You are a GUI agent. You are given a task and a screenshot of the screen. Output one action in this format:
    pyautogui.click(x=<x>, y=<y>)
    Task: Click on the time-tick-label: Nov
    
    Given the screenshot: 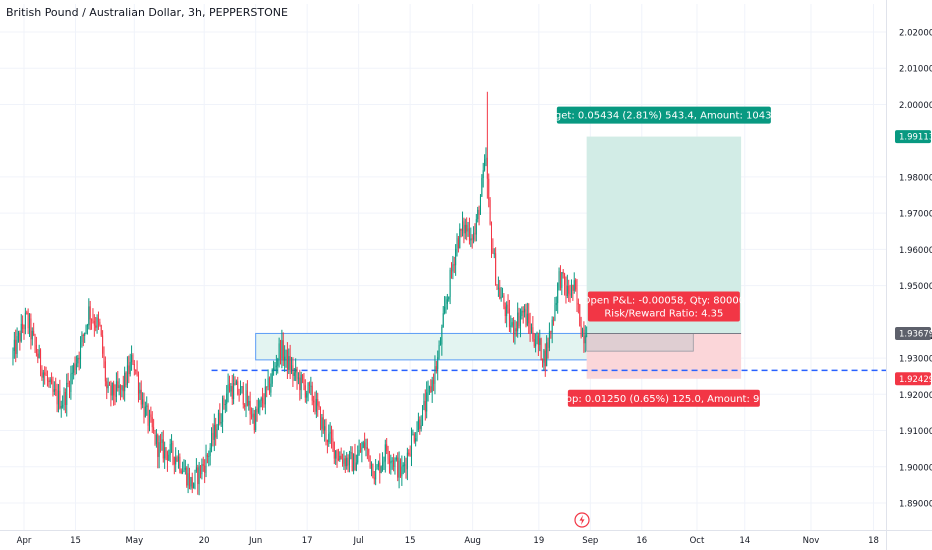 What is the action you would take?
    pyautogui.click(x=811, y=541)
    